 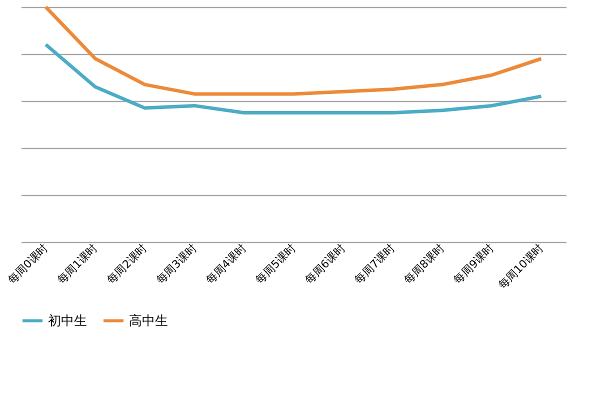 I want to click on x-tick-label: 每周4课时, so click(x=226, y=264).